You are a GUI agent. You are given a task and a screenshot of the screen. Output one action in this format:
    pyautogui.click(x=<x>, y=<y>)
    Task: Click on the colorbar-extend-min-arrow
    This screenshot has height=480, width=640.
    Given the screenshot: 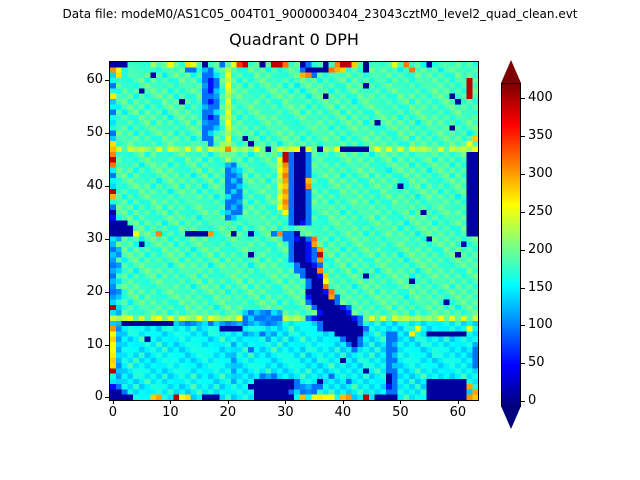 What is the action you would take?
    pyautogui.click(x=511, y=417)
    